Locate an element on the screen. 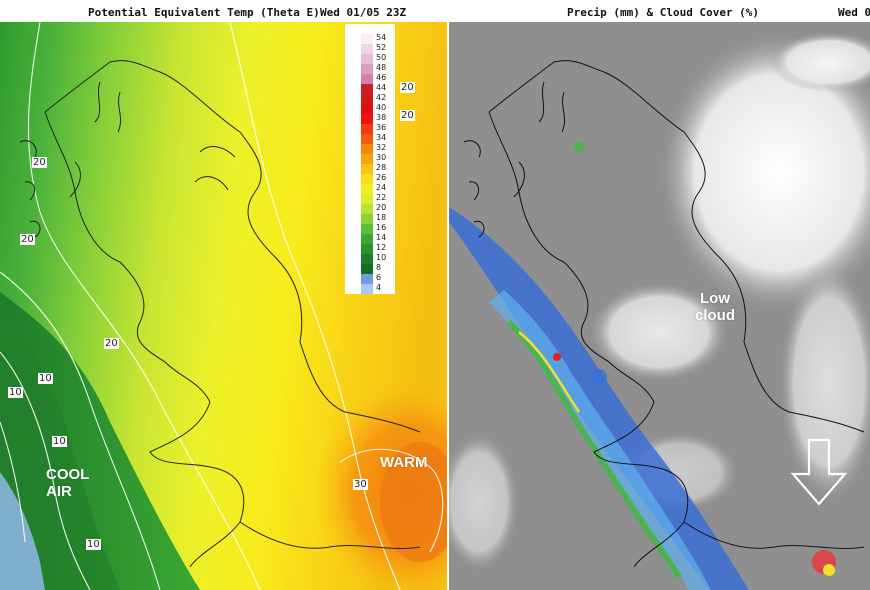 This screenshot has height=590, width=870. legend-entry: 32 is located at coordinates (370, 148).